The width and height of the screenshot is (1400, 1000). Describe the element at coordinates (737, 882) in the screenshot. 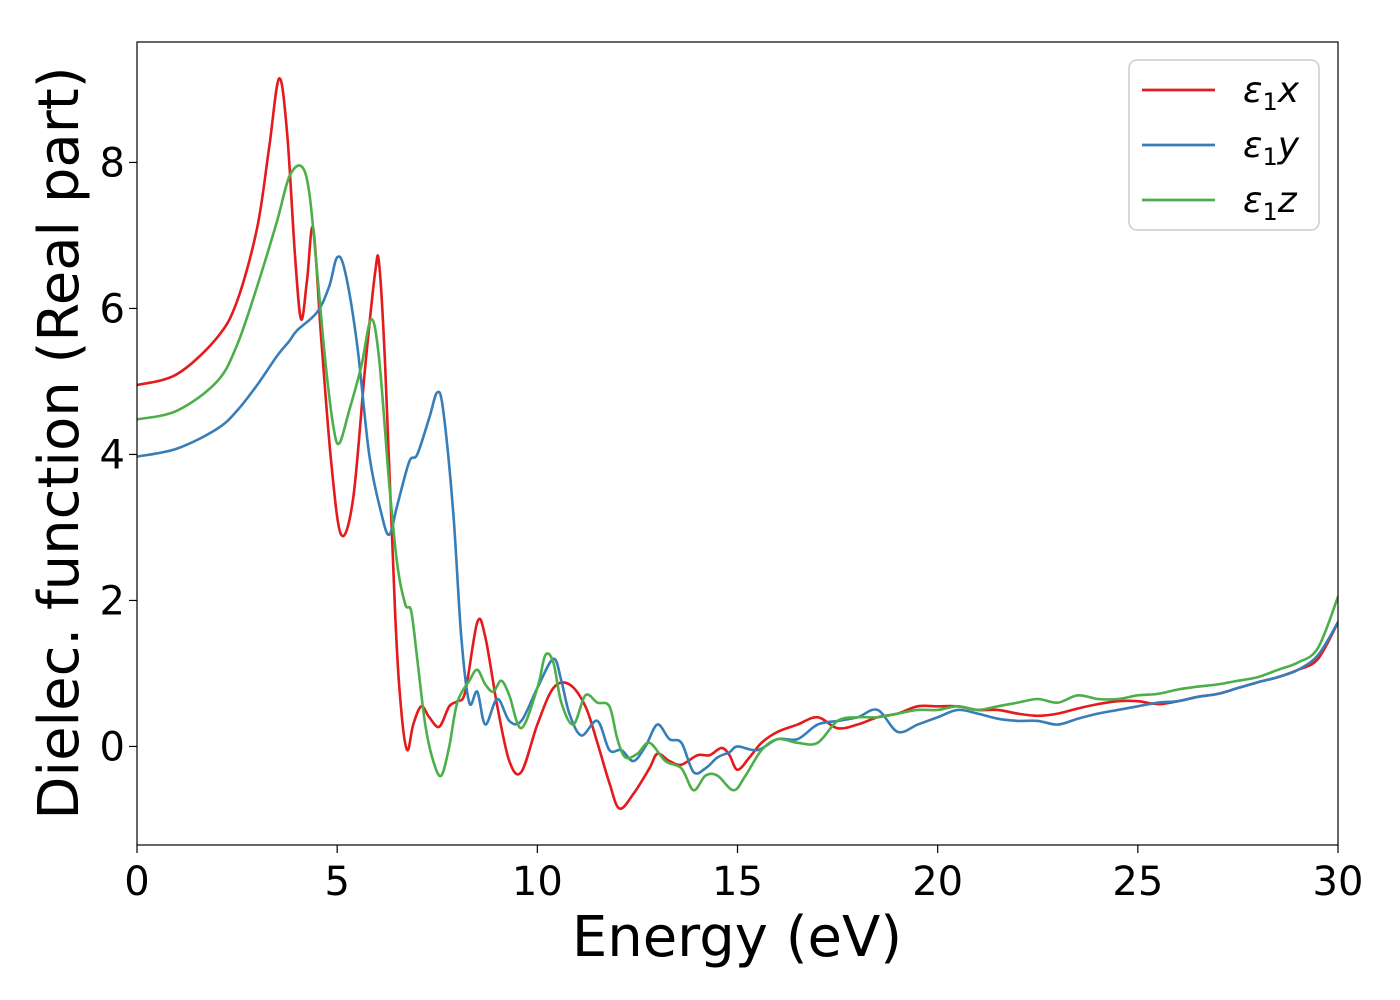

I see `x-tick-label: 15` at that location.